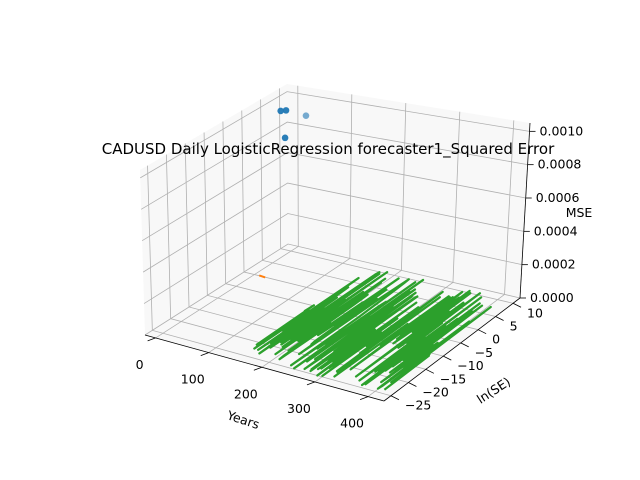 The width and height of the screenshot is (640, 480). Describe the element at coordinates (262, 276) in the screenshot. I see `marker-point` at that location.